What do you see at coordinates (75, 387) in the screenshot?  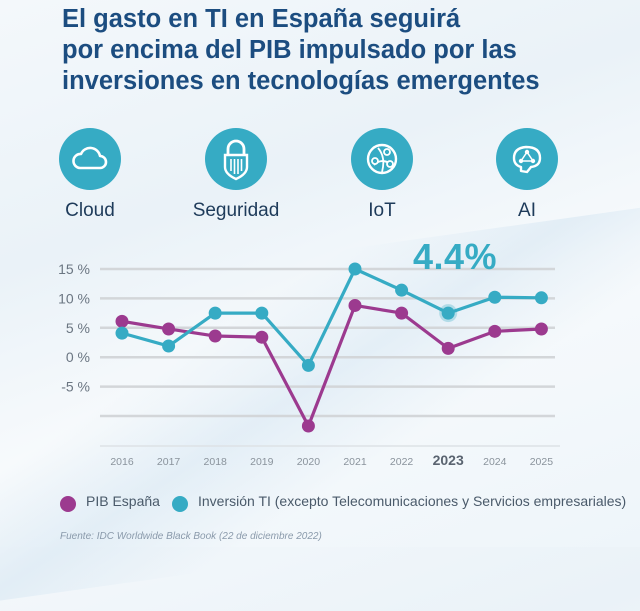 I see `y-tick-label: -5 %` at bounding box center [75, 387].